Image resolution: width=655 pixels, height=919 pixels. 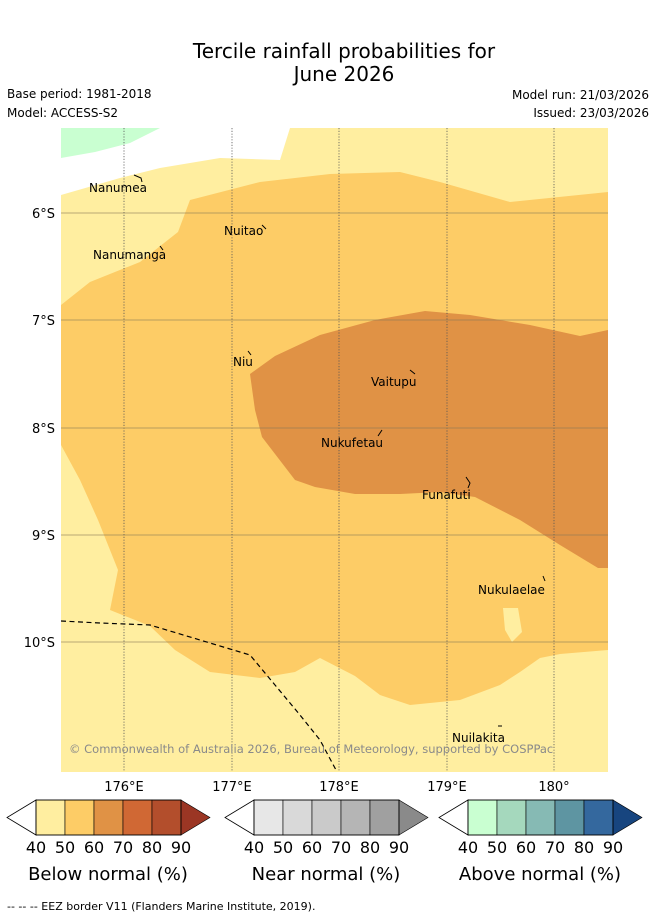 I want to click on label-vaitupu: Vaitupu, so click(x=394, y=382).